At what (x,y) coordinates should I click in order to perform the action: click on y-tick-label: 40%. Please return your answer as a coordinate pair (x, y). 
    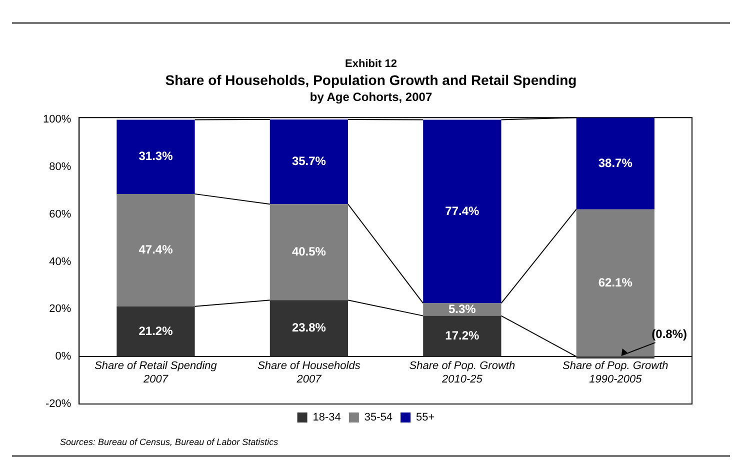
    Looking at the image, I should click on (60, 262).